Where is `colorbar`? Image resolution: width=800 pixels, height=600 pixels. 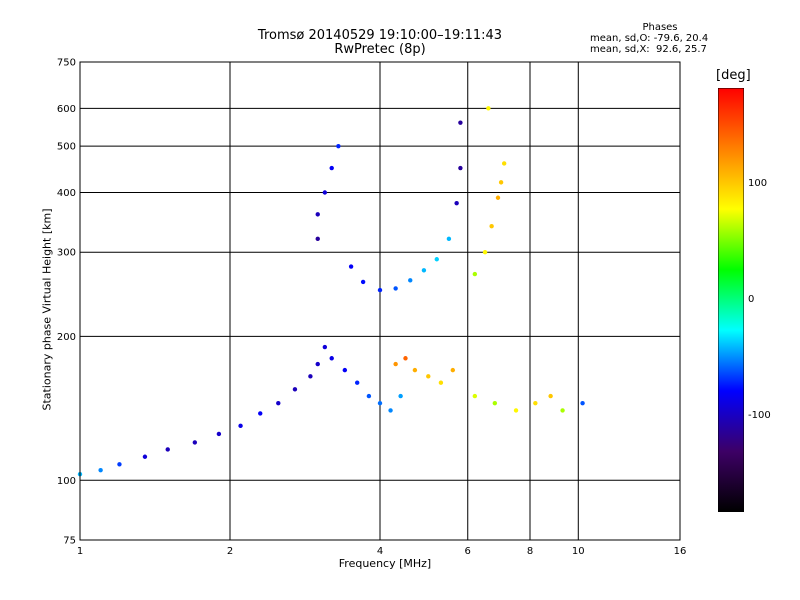
colorbar is located at coordinates (731, 300).